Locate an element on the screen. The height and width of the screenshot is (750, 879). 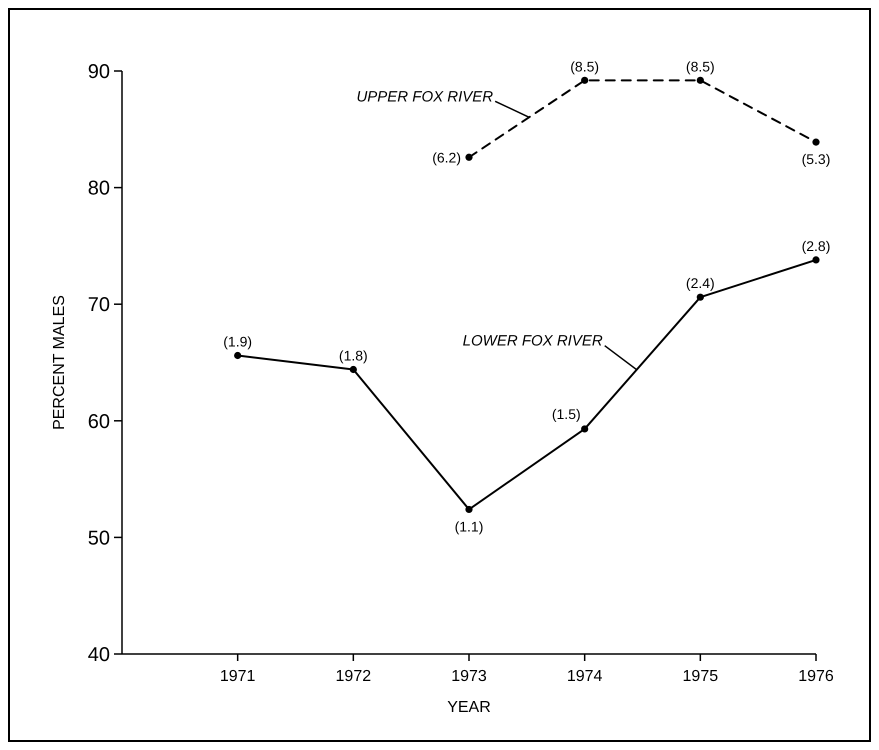
y-tick-label: 40 is located at coordinates (99, 655).